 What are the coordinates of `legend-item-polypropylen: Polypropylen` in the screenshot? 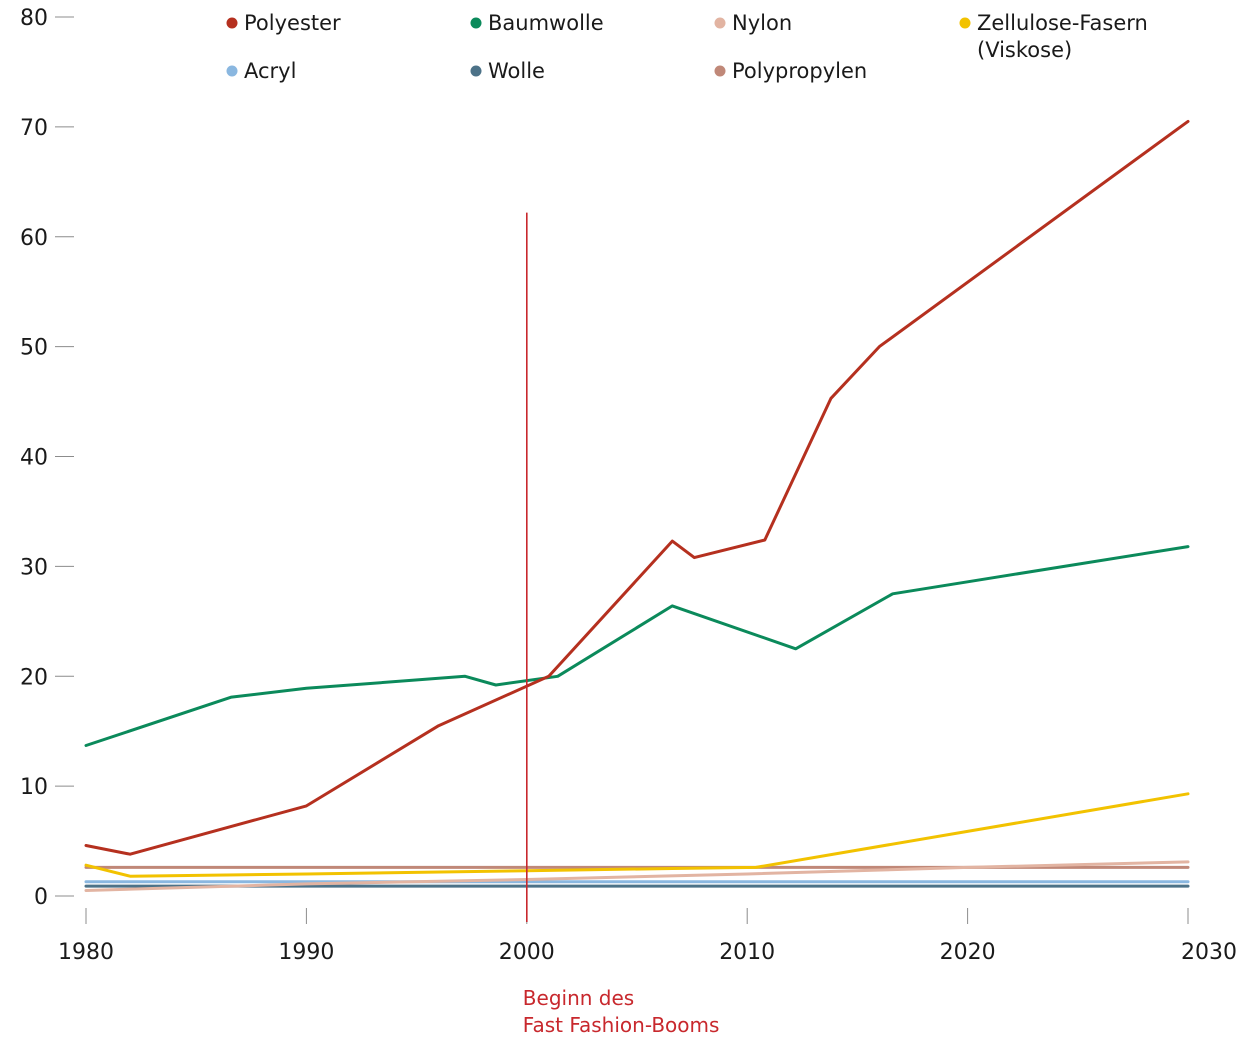 It's located at (790, 71).